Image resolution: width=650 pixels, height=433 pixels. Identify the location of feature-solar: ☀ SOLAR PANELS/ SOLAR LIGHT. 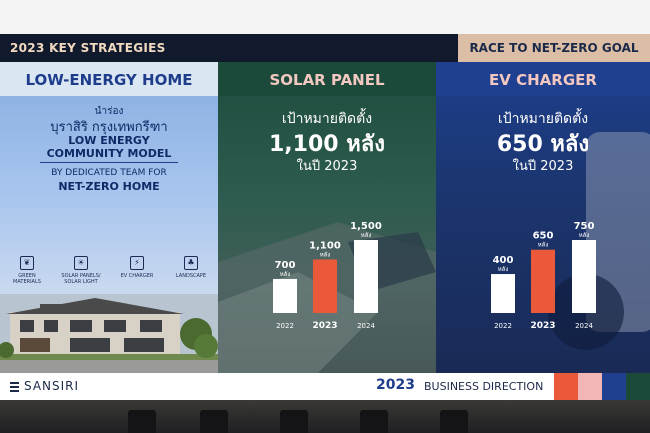
(81, 270).